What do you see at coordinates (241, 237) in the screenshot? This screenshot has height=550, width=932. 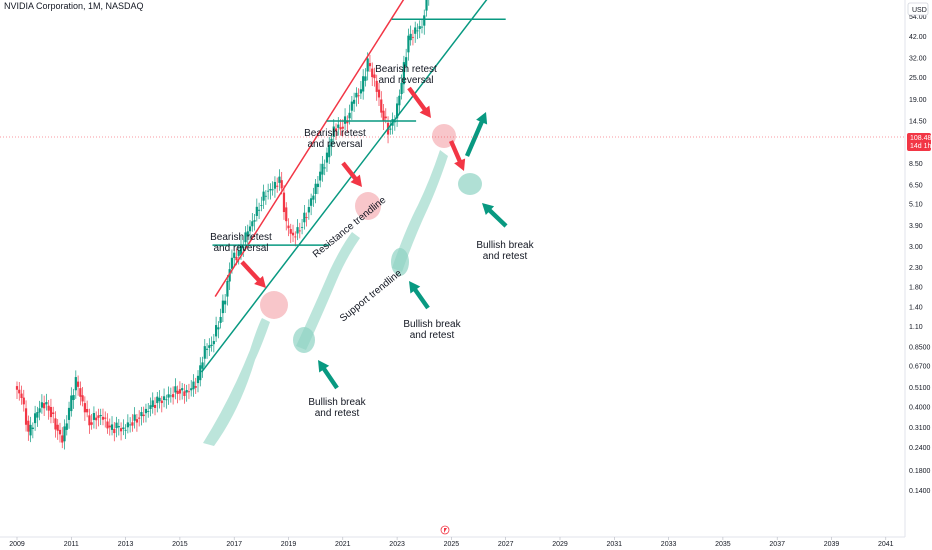 I see `annotation-text: Bearish retest` at bounding box center [241, 237].